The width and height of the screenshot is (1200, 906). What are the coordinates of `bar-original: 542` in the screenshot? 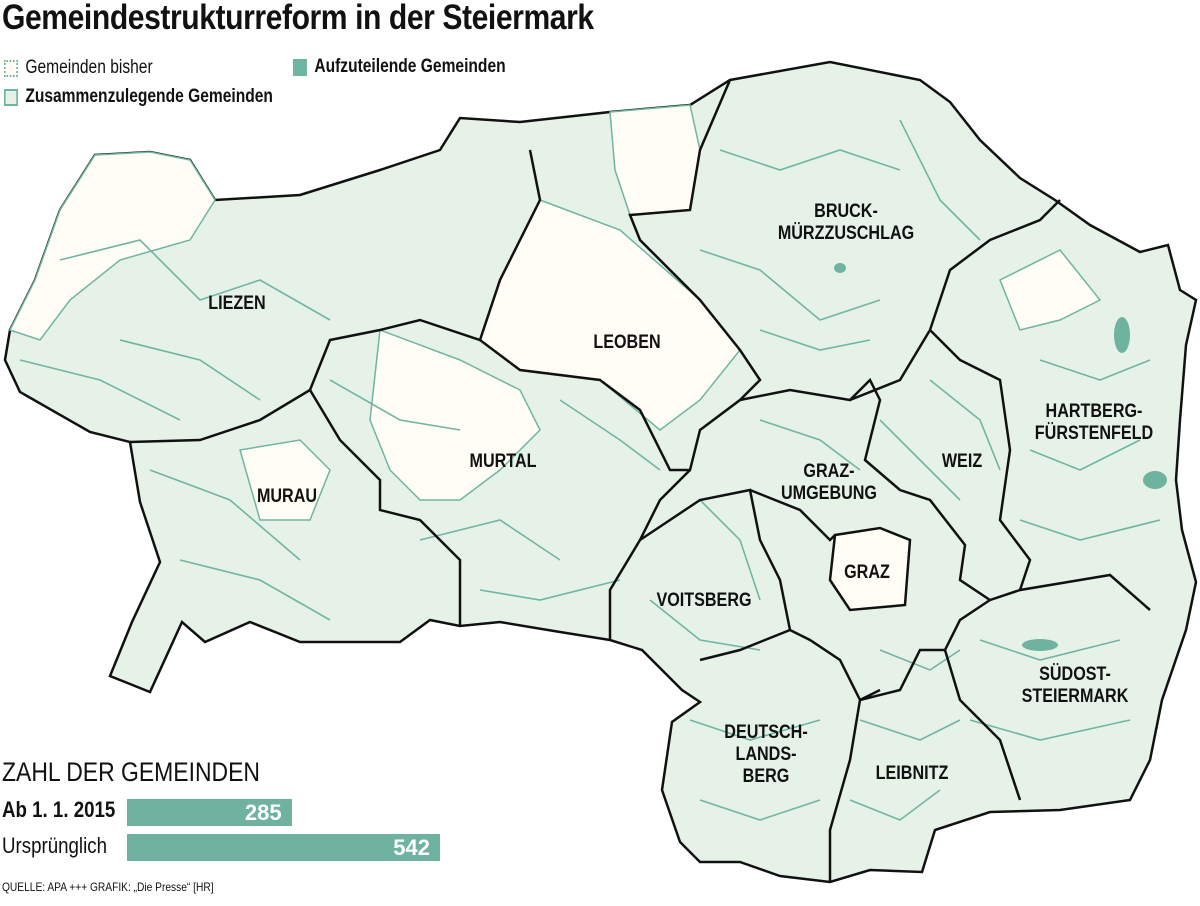 It's located at (283, 847).